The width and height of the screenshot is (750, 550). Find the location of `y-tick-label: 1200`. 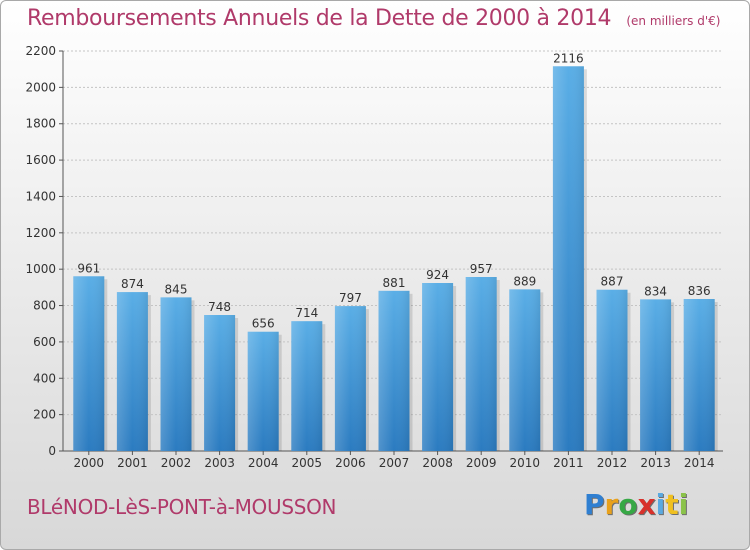

y-tick-label: 1200 is located at coordinates (40, 233).